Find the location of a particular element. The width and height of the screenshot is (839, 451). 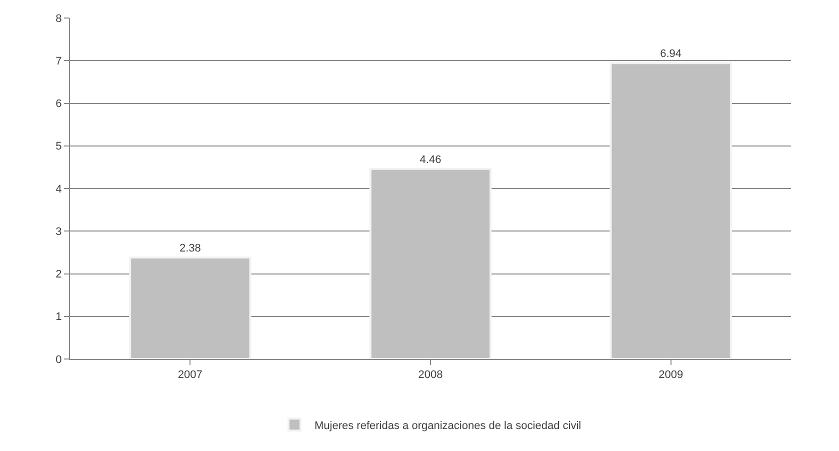

y-tick-label: 1 is located at coordinates (59, 317).